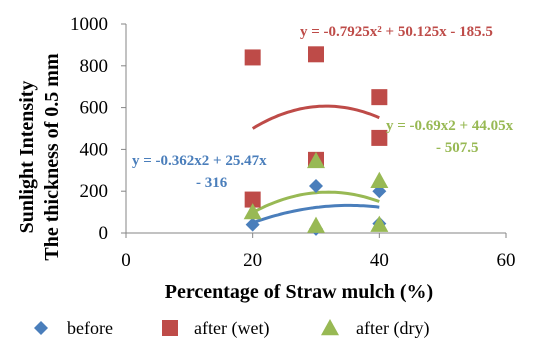 The image size is (537, 341). Describe the element at coordinates (315, 117) in the screenshot. I see `trendline-after-wet` at that location.